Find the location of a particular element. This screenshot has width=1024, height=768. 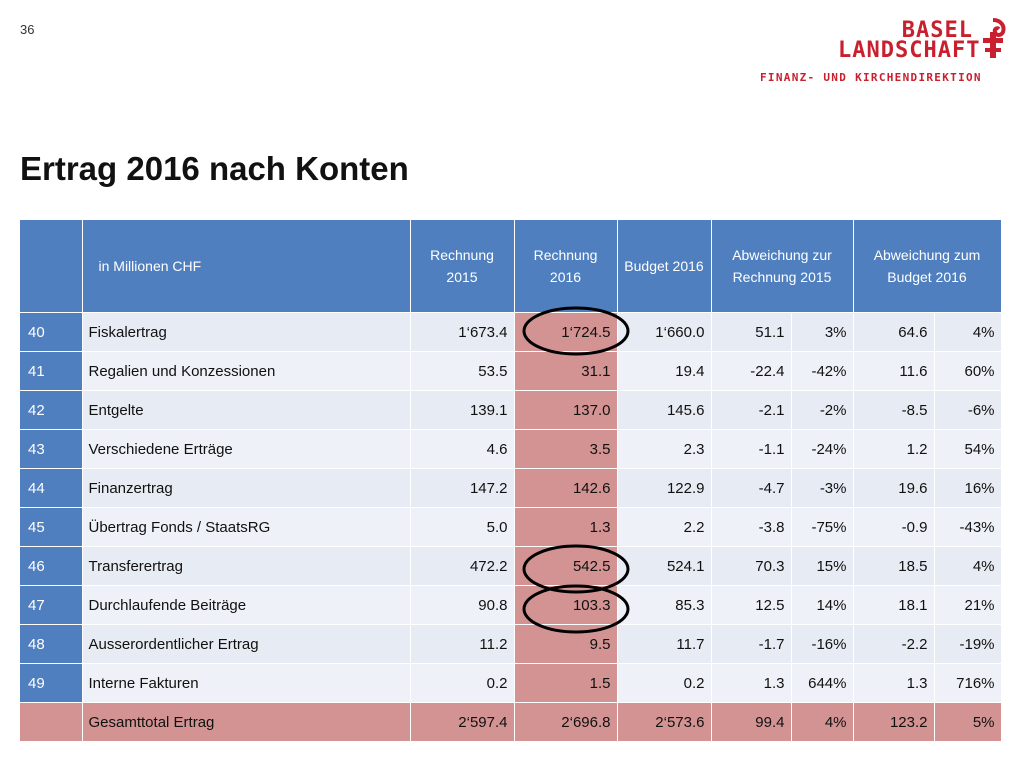

cell-rechnung-2016: 3.5 is located at coordinates (566, 449).